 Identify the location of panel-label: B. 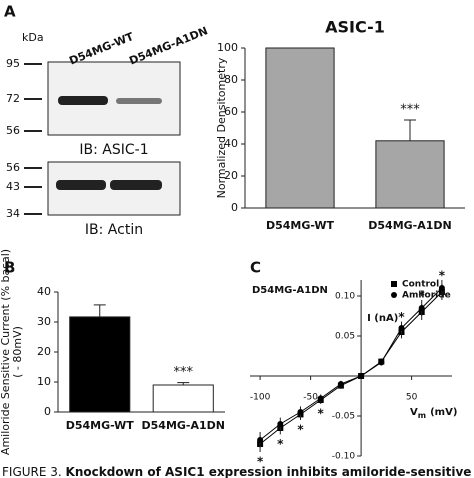
(9, 268).